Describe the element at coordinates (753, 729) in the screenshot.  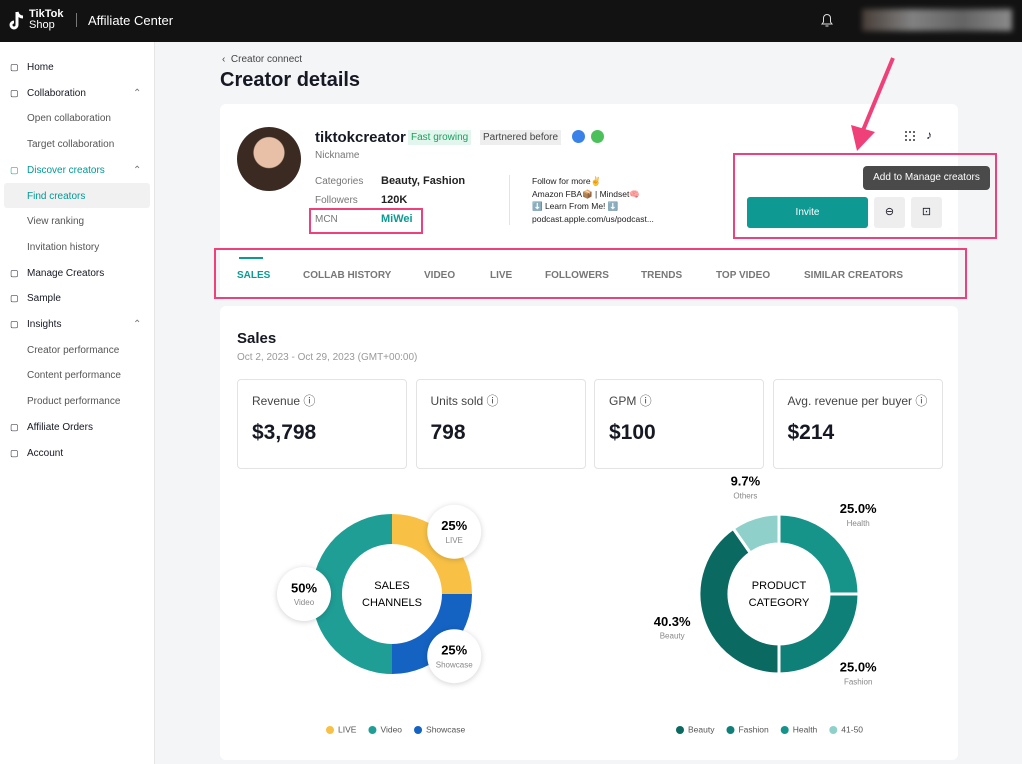
I see `legend-label: Fashion` at that location.